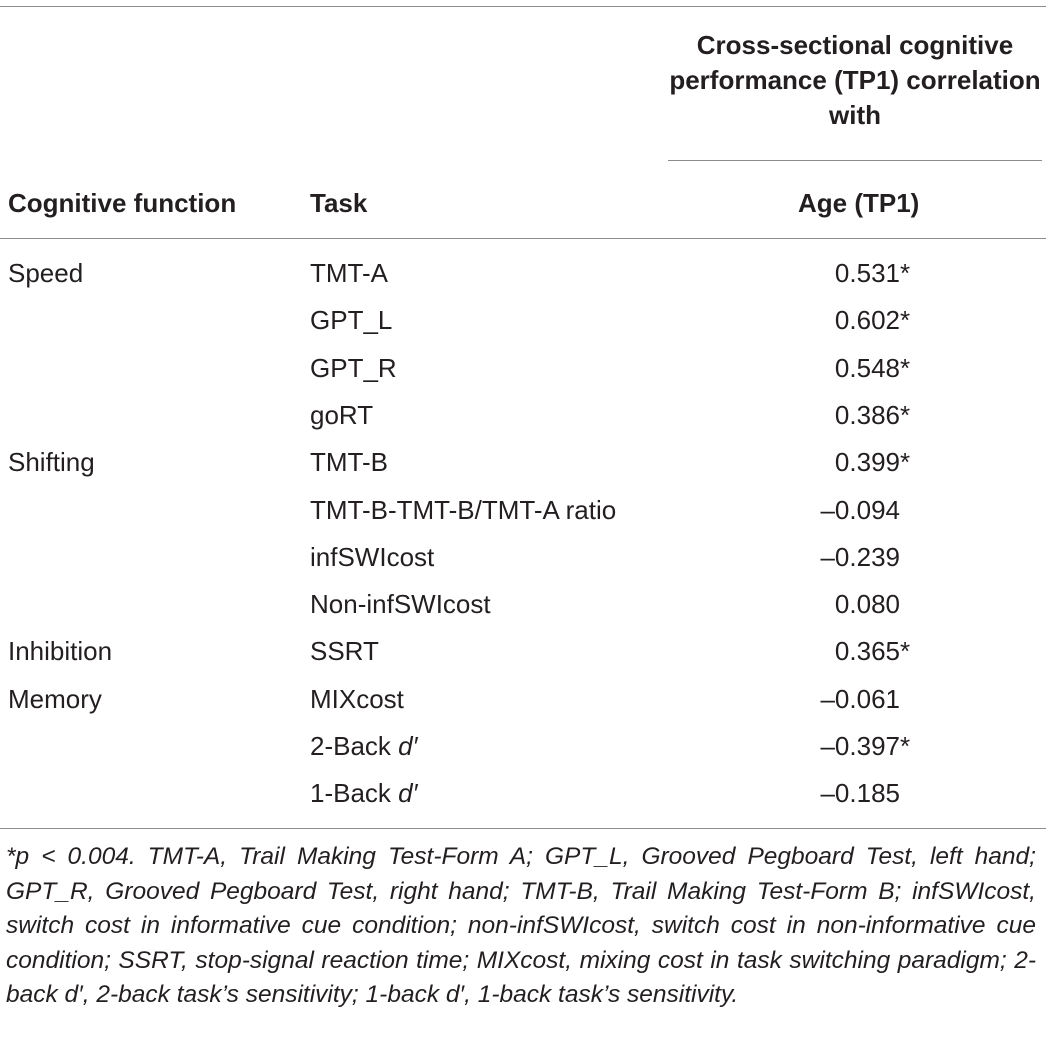 Image resolution: width=1046 pixels, height=1064 pixels. Describe the element at coordinates (55, 699) in the screenshot. I see `cell-cognitive-function: Memory` at that location.